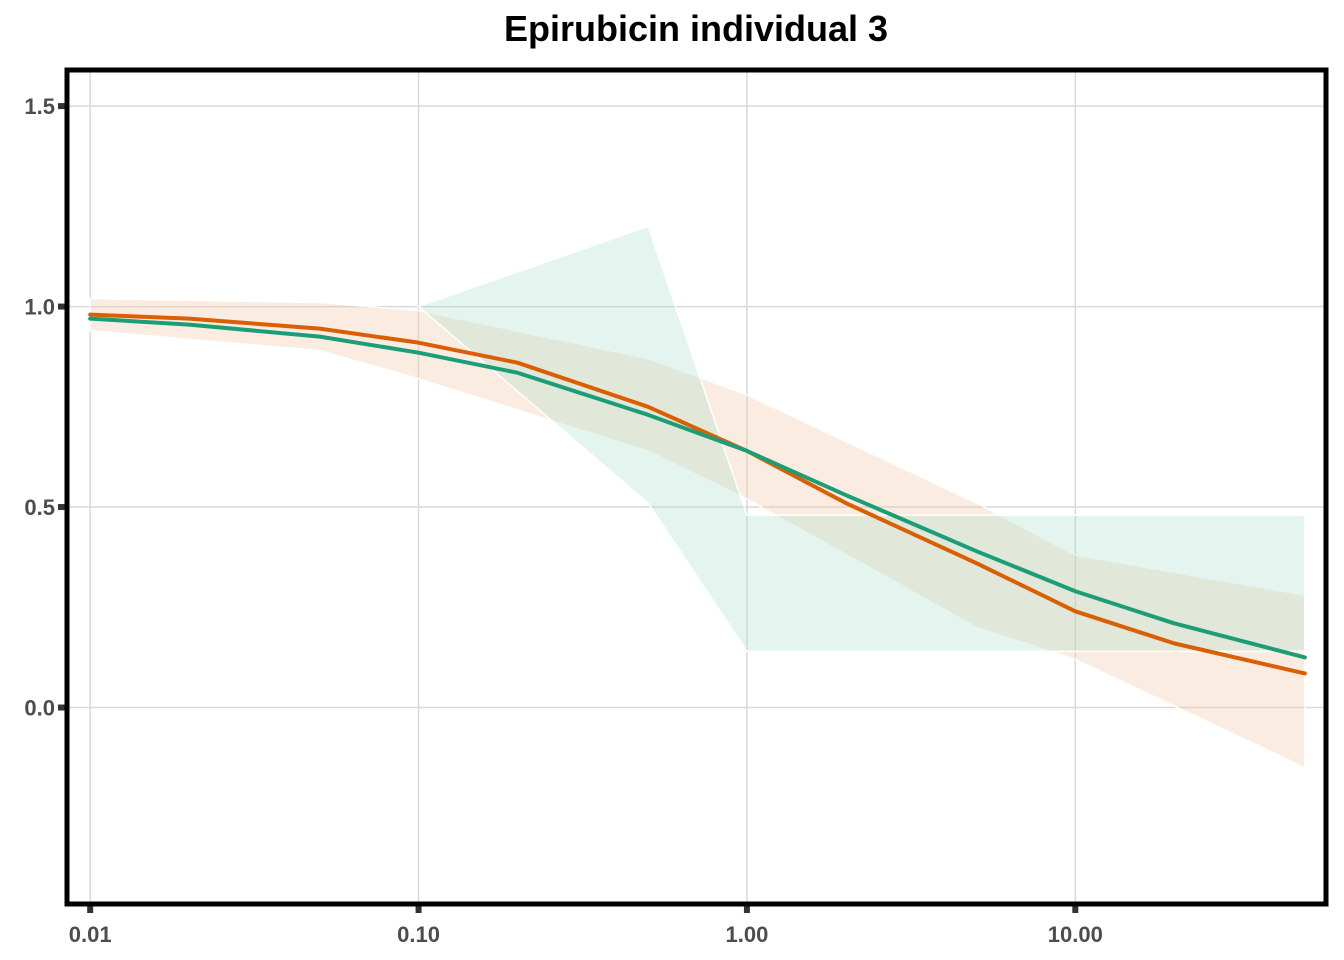  Describe the element at coordinates (90, 934) in the screenshot. I see `x-tick-label: 0.01` at that location.